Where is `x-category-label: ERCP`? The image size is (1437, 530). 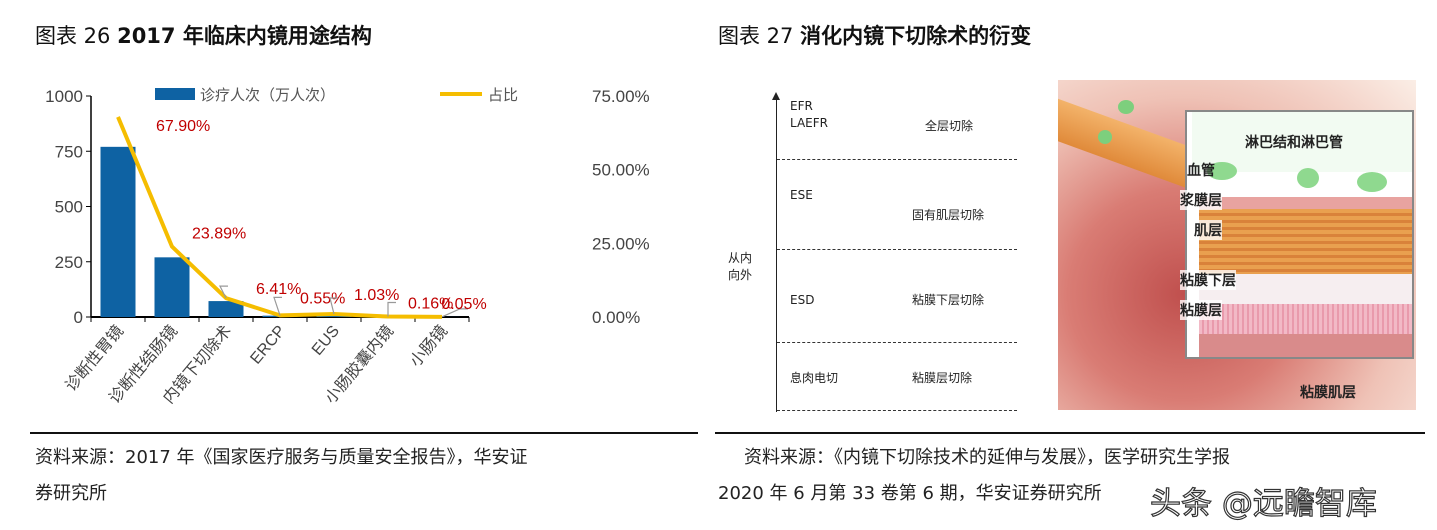
x-category-label: ERCP is located at coordinates (268, 345).